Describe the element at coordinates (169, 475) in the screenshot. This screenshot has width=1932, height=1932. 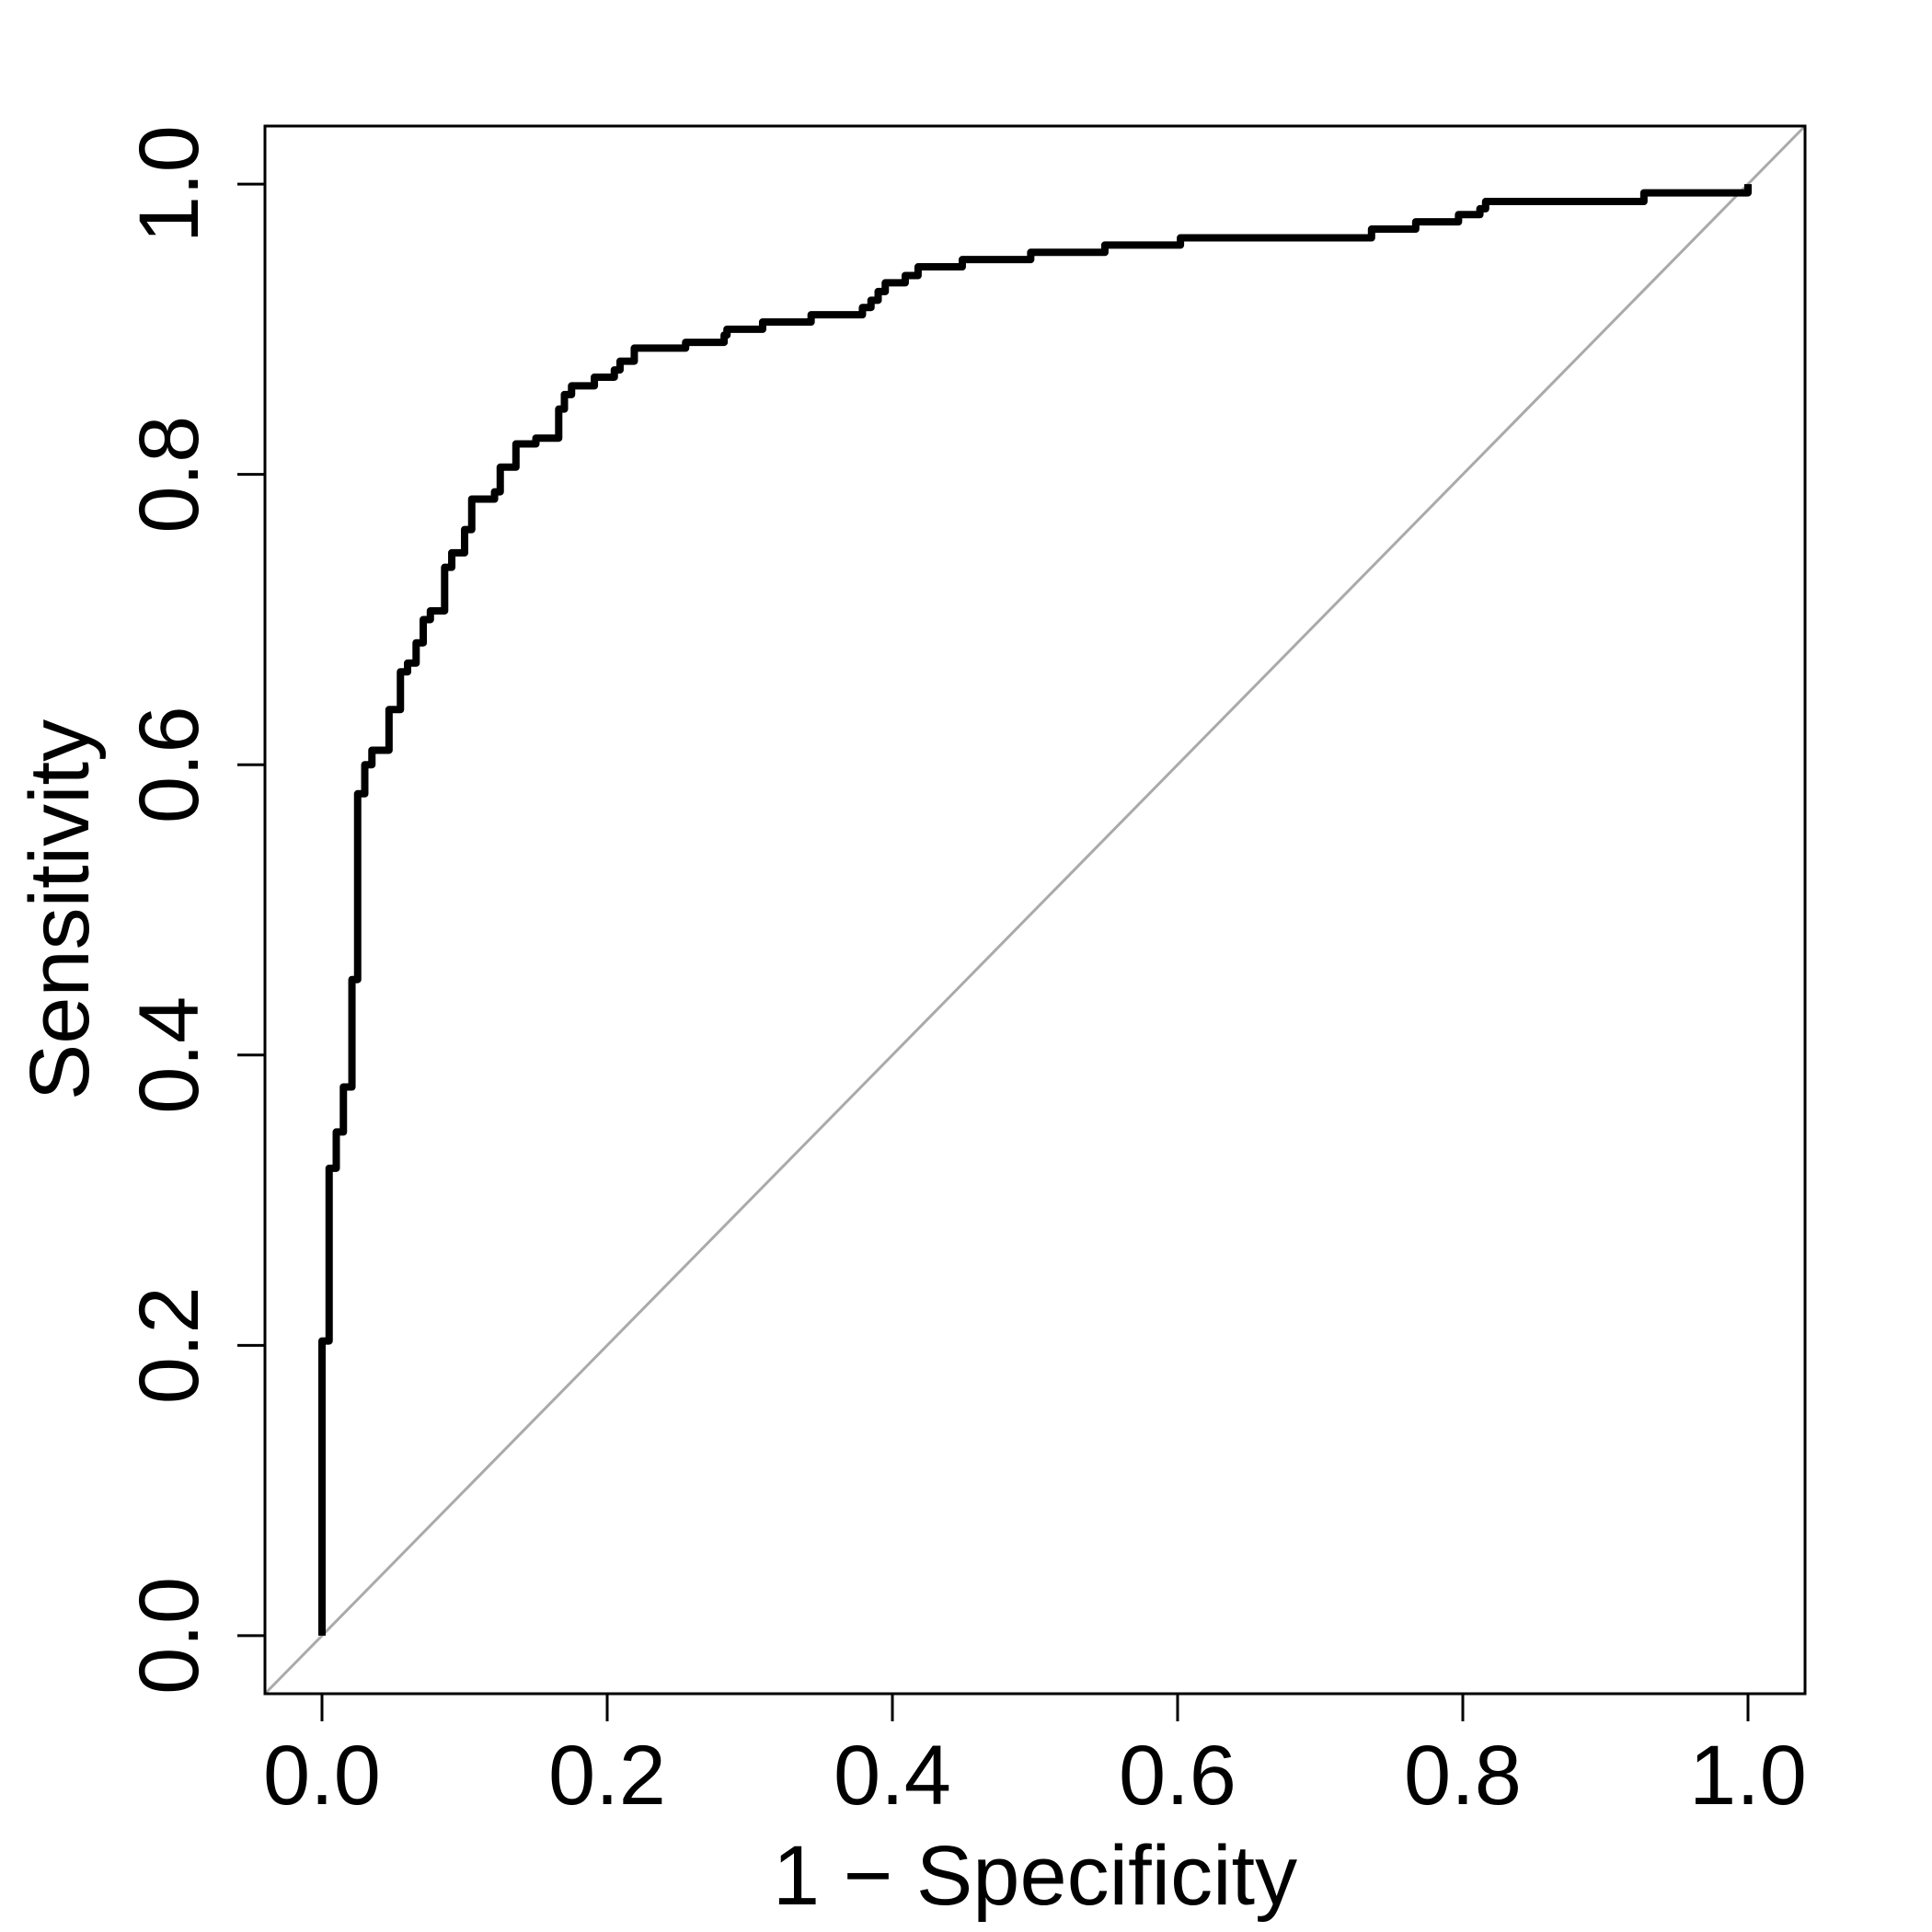
I see `y-tick-label: 0.8` at that location.